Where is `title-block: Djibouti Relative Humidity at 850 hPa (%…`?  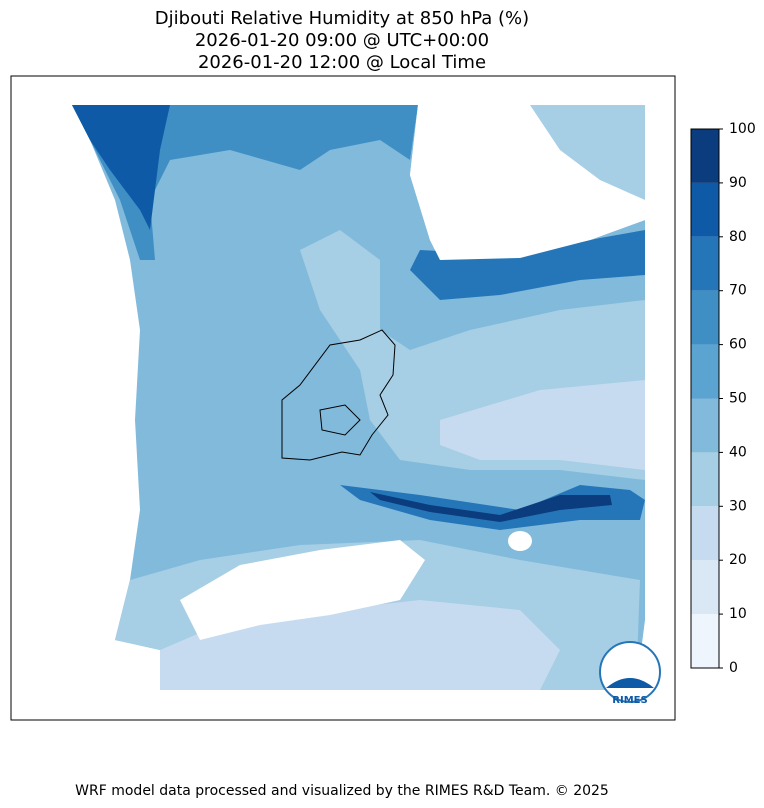
title-block: Djibouti Relative Humidity at 850 hPa (%… is located at coordinates (342, 40).